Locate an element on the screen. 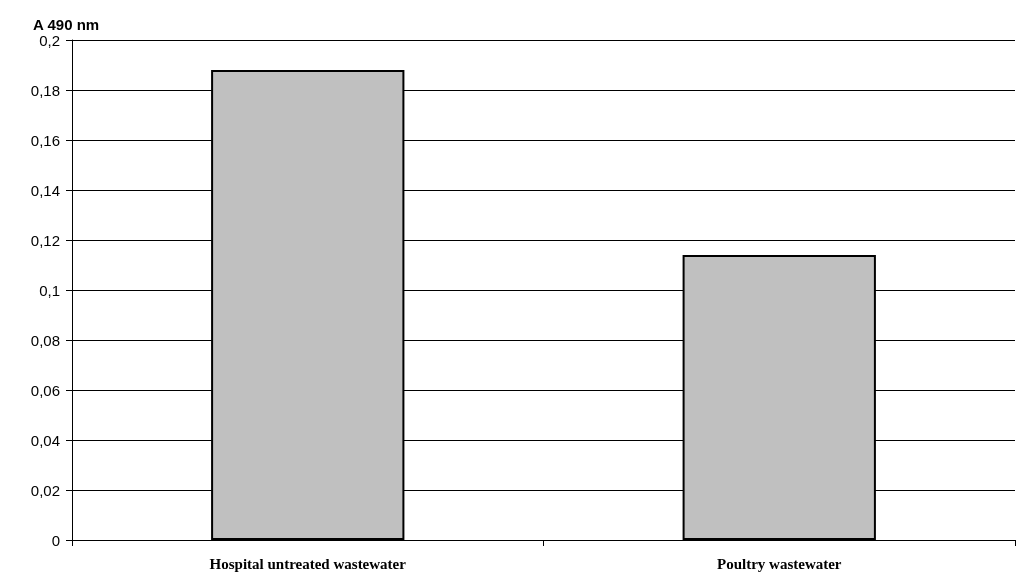 This screenshot has height=580, width=1016. y-tick-label: 0,02 is located at coordinates (45, 490).